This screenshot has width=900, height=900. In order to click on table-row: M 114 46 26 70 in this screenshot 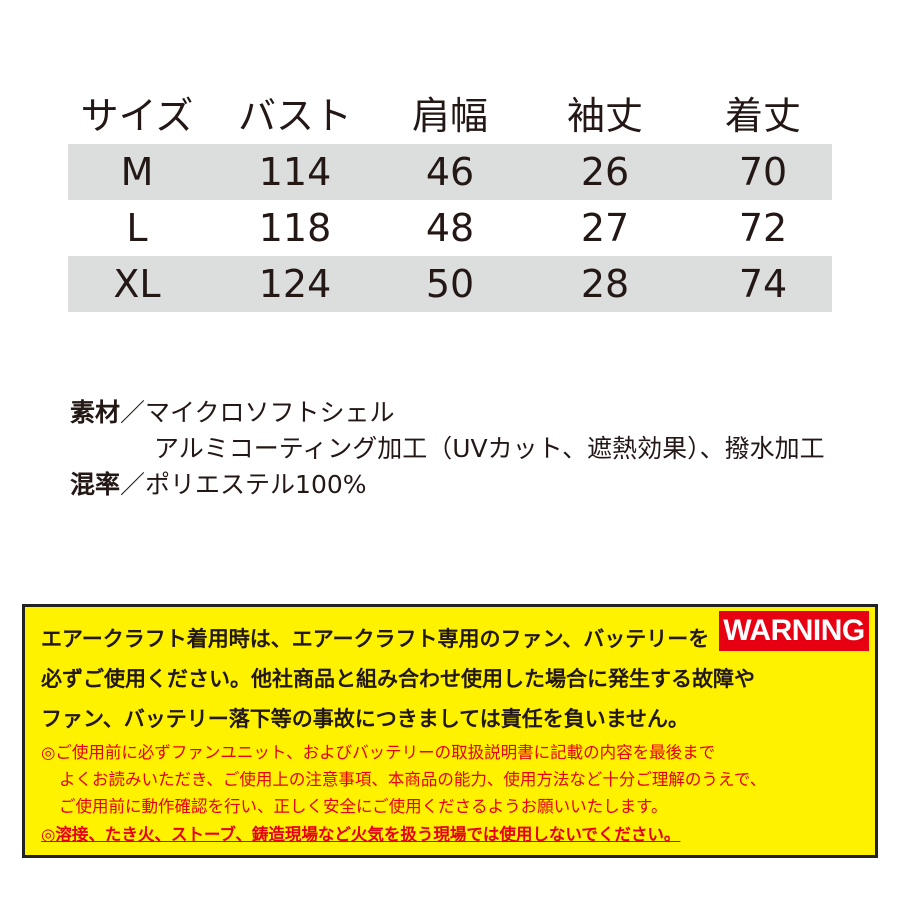, I will do `click(450, 172)`.